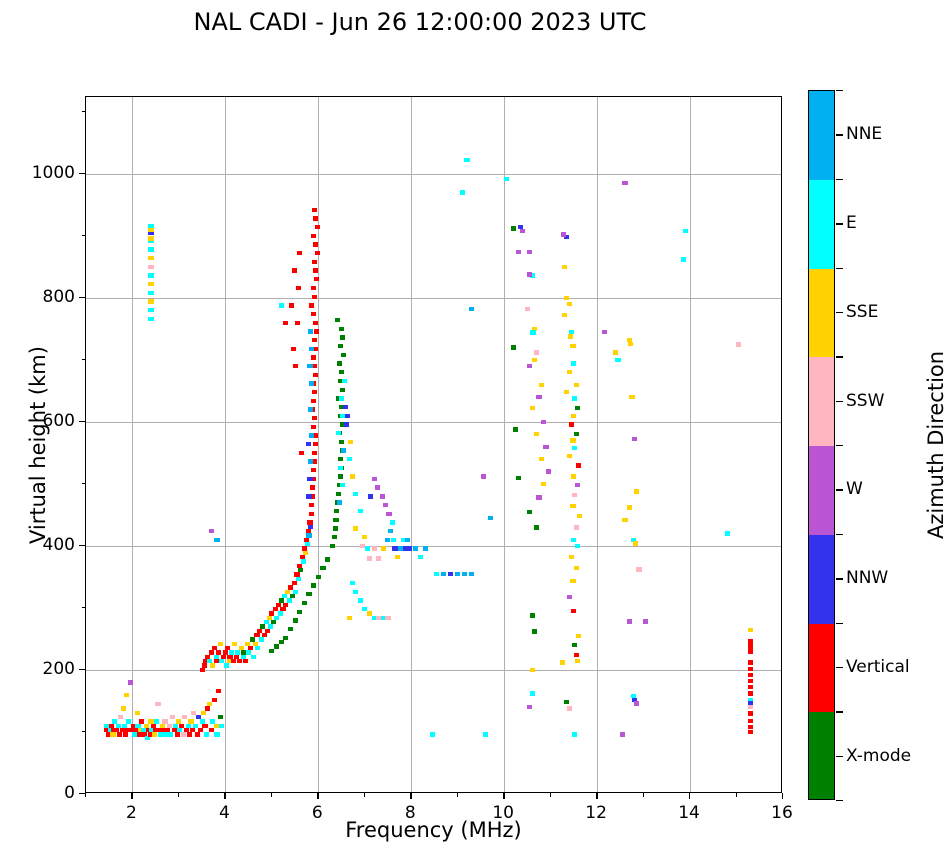  I want to click on x-tick-label: 4, so click(224, 813).